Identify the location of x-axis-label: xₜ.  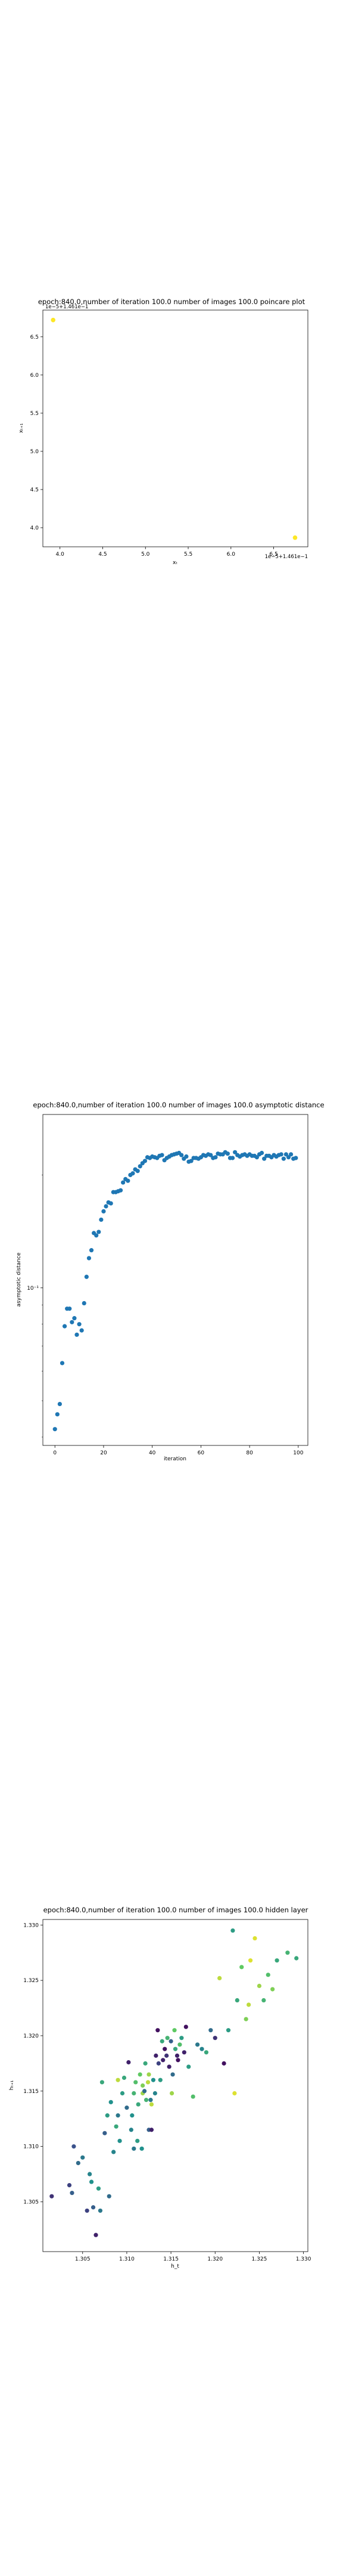
(175, 563).